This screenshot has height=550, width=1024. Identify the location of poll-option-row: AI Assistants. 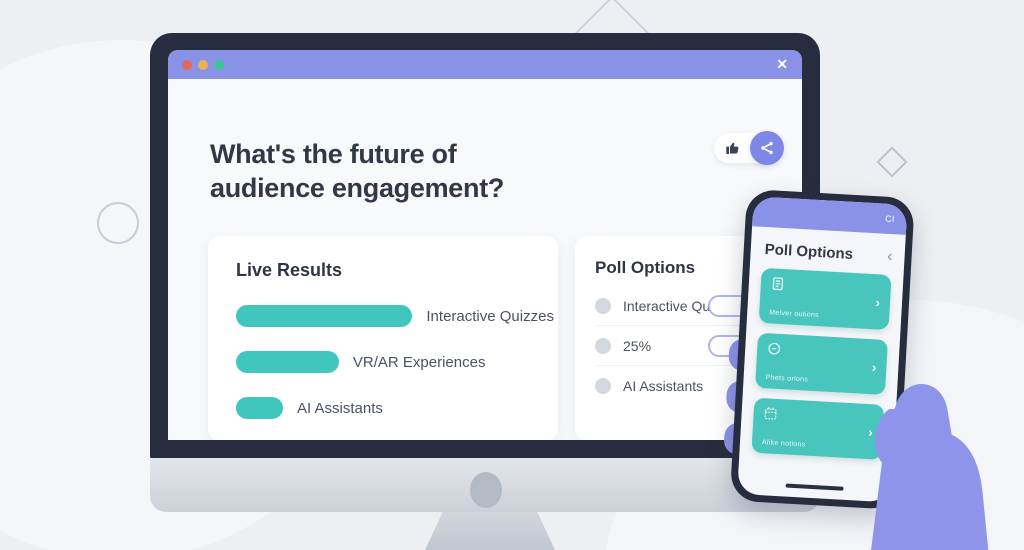
(672, 386).